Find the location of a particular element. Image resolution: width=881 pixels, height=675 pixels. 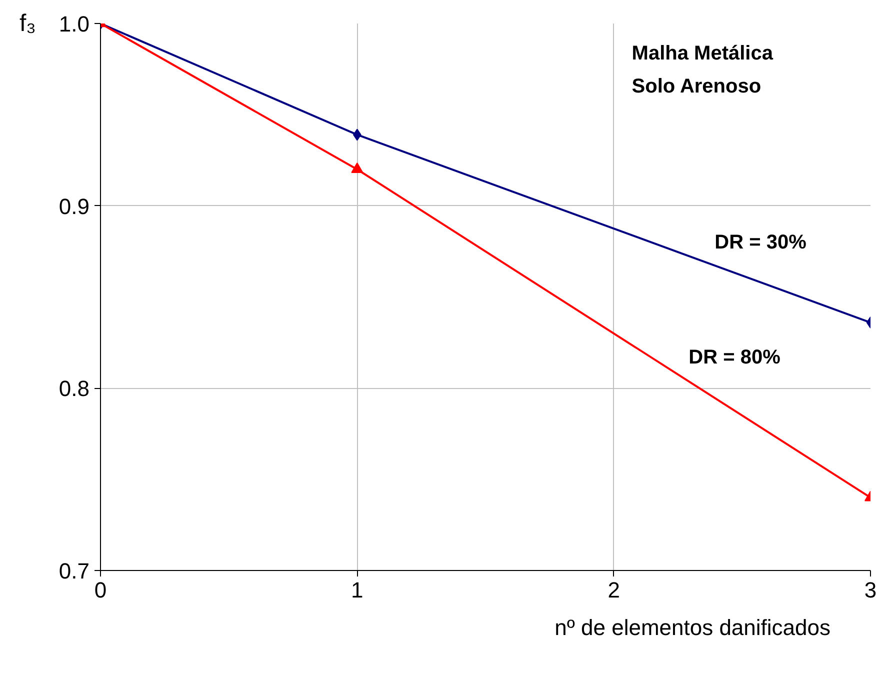

y-tick-label: 0.8 is located at coordinates (74, 389).